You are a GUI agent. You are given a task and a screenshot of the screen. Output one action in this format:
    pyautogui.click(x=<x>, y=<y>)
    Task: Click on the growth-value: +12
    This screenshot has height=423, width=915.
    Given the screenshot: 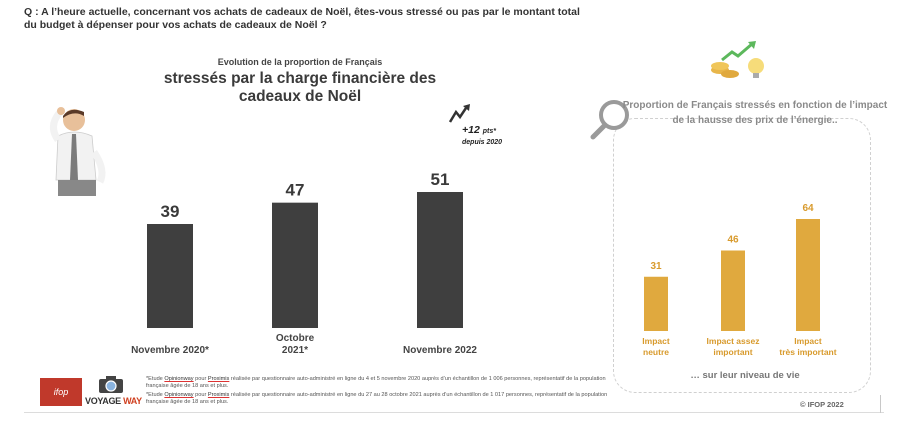 What is the action you would take?
    pyautogui.click(x=471, y=130)
    